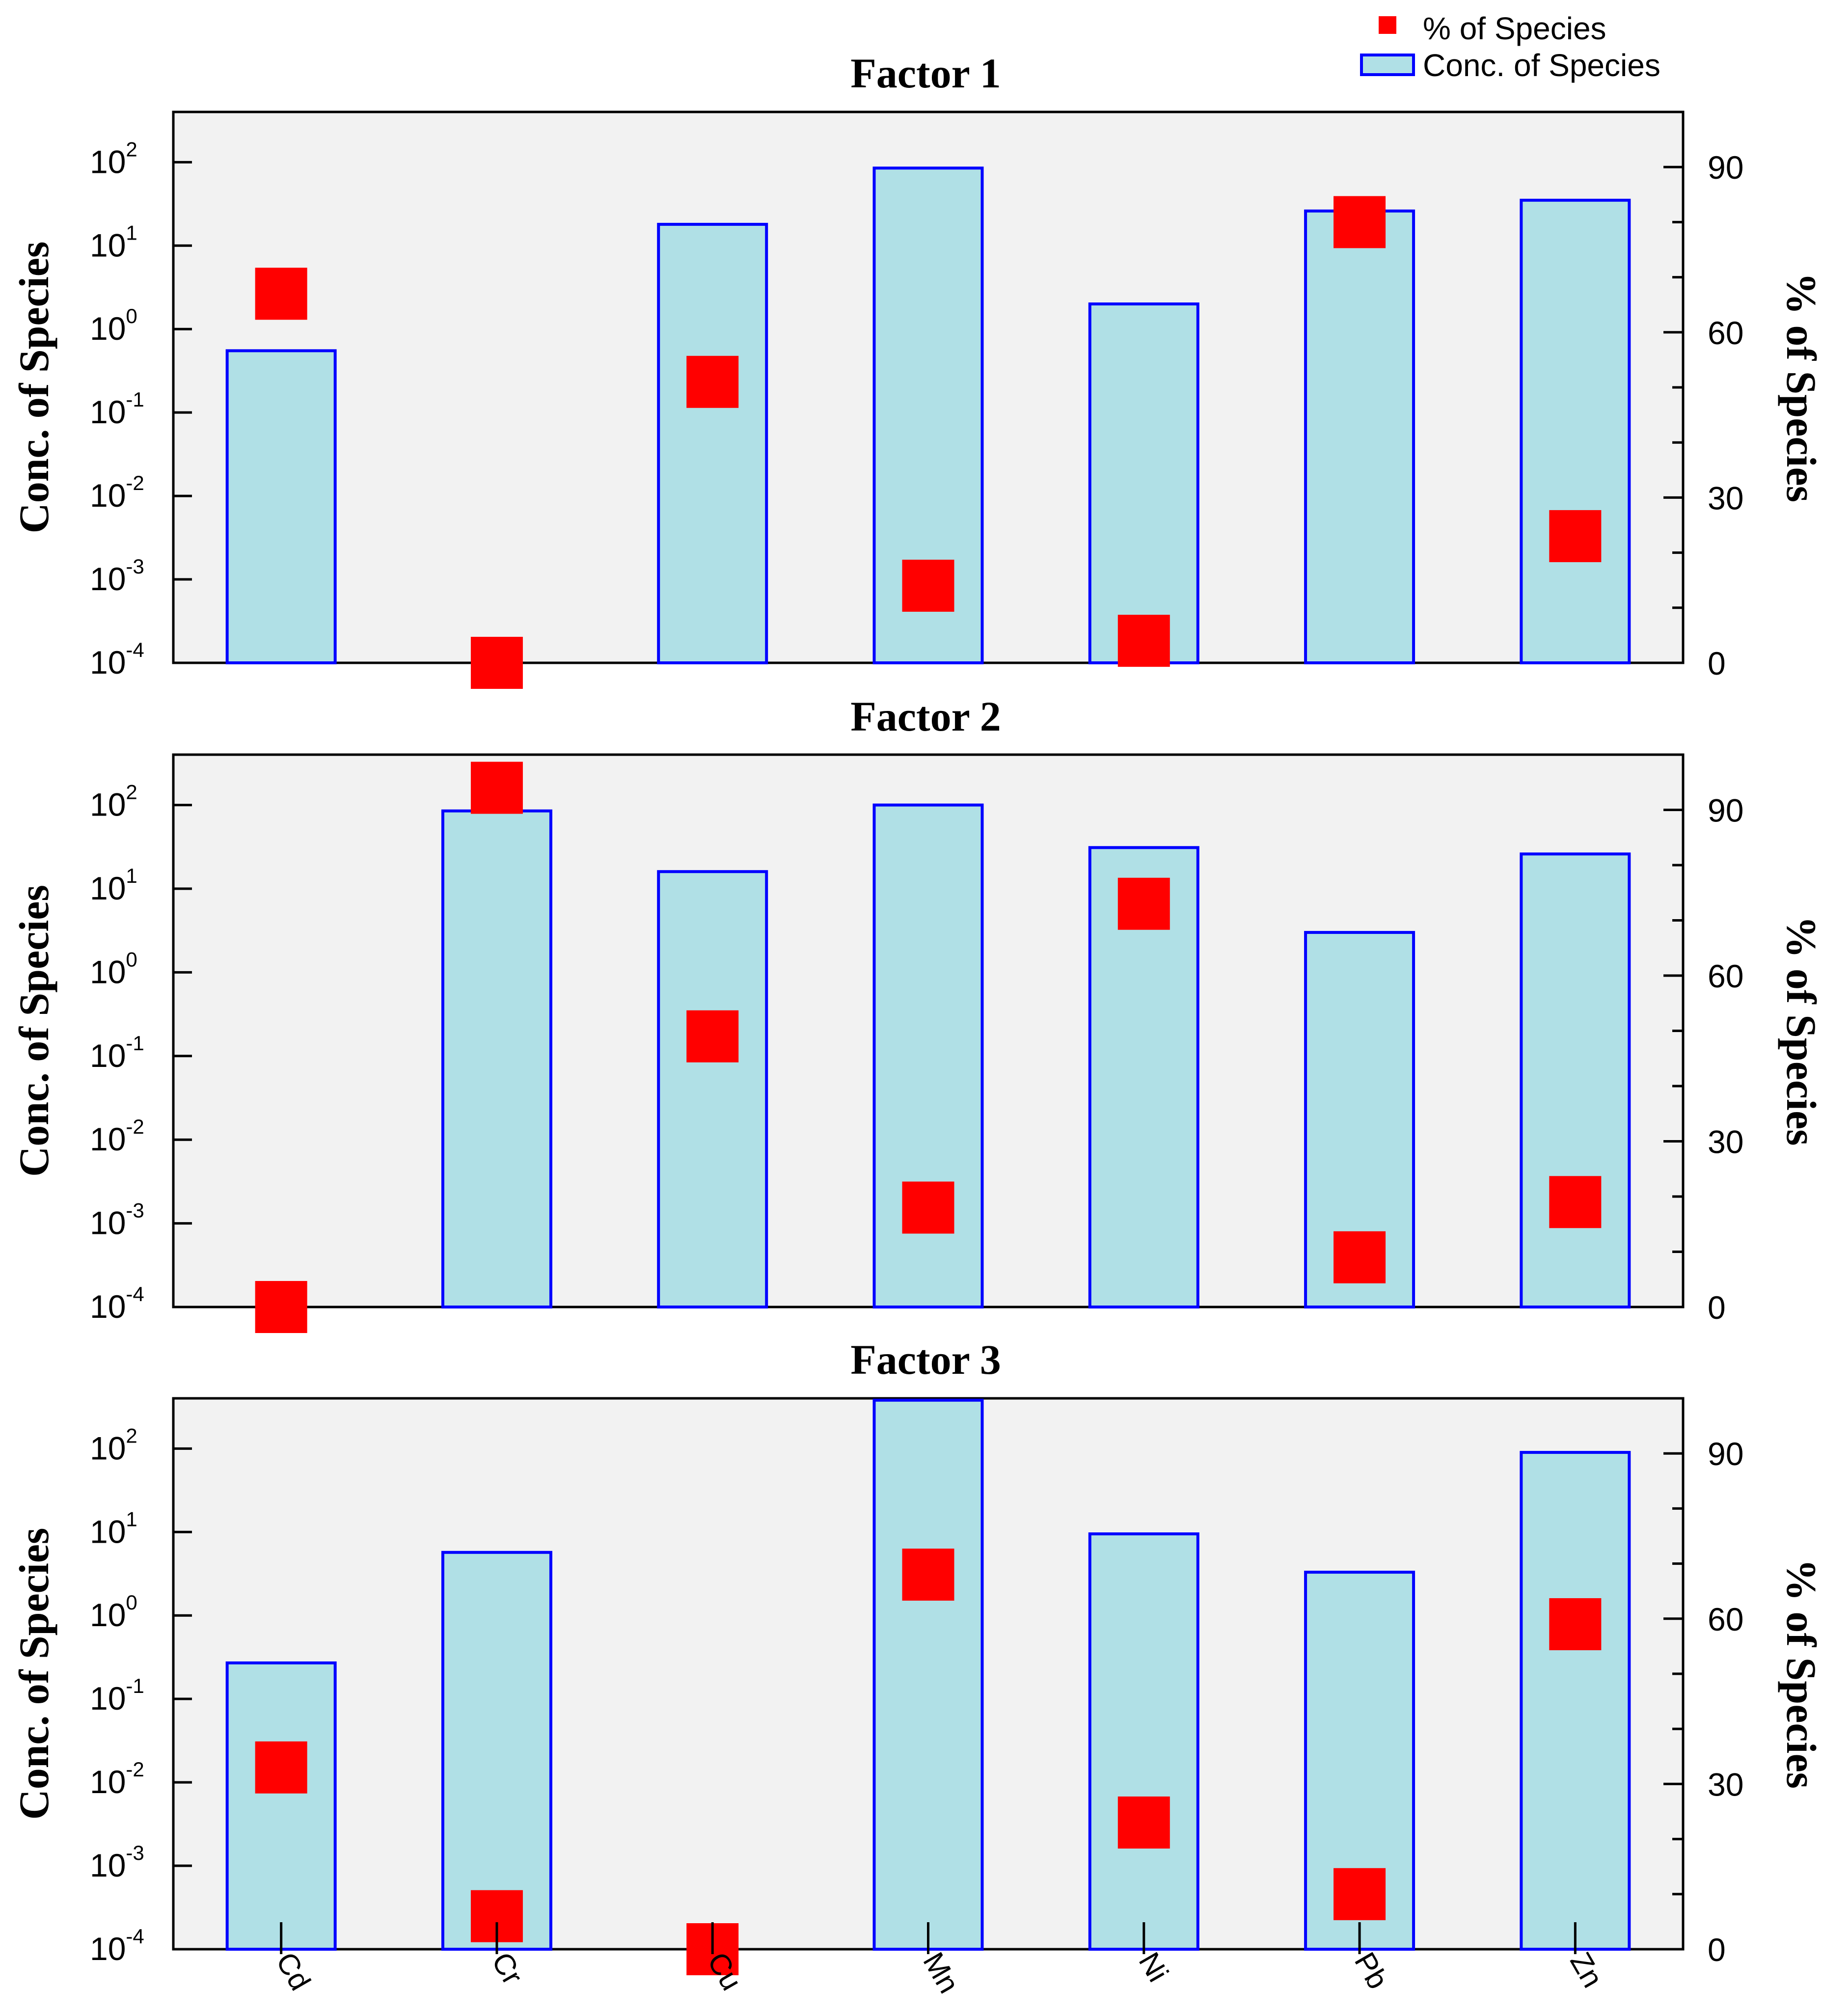 The width and height of the screenshot is (1823, 2016). Describe the element at coordinates (1387, 25) in the screenshot. I see `legend-marker-swatch` at that location.